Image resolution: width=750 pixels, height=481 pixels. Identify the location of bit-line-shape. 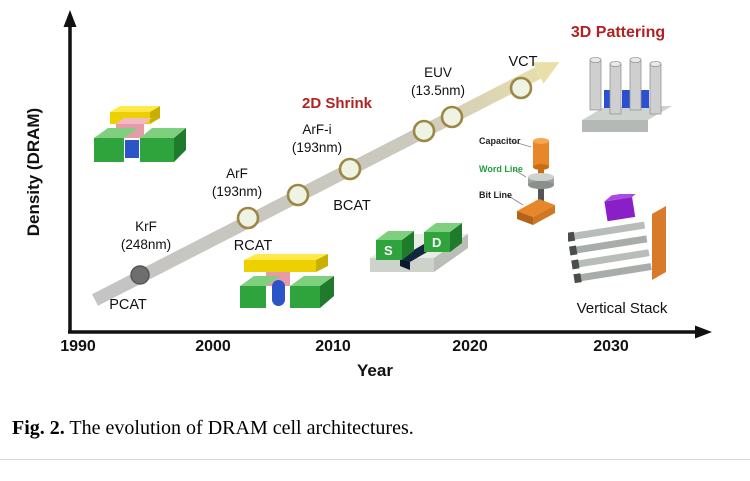
(536, 212).